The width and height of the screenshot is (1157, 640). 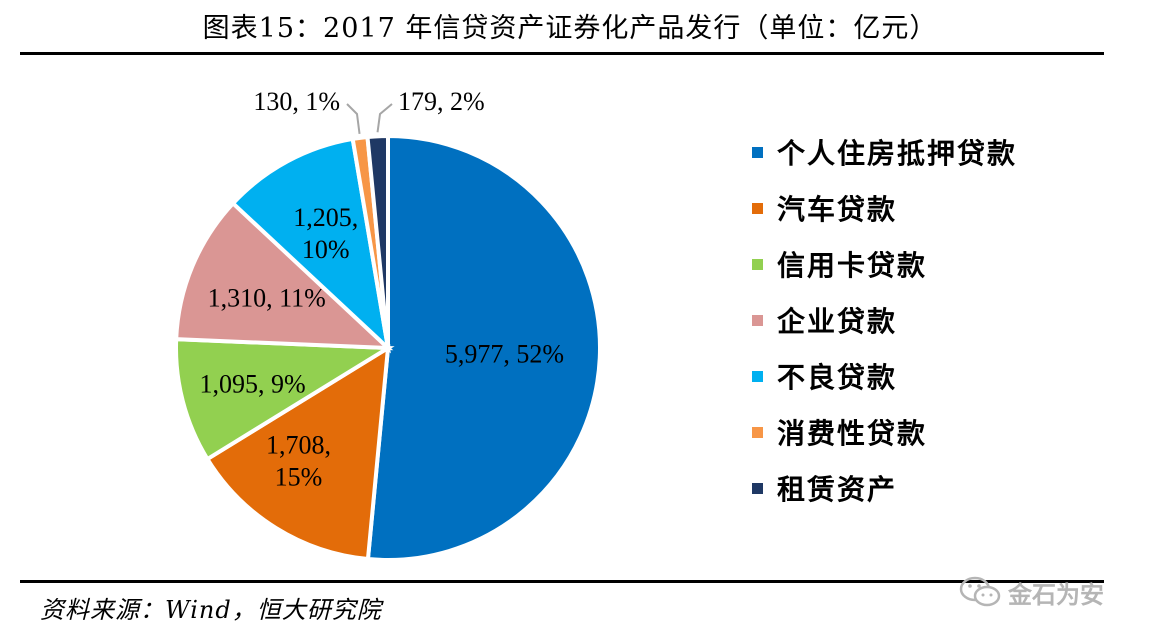 What do you see at coordinates (211, 610) in the screenshot?
I see `source-note: 资料来源：Wind，恒大研究院` at bounding box center [211, 610].